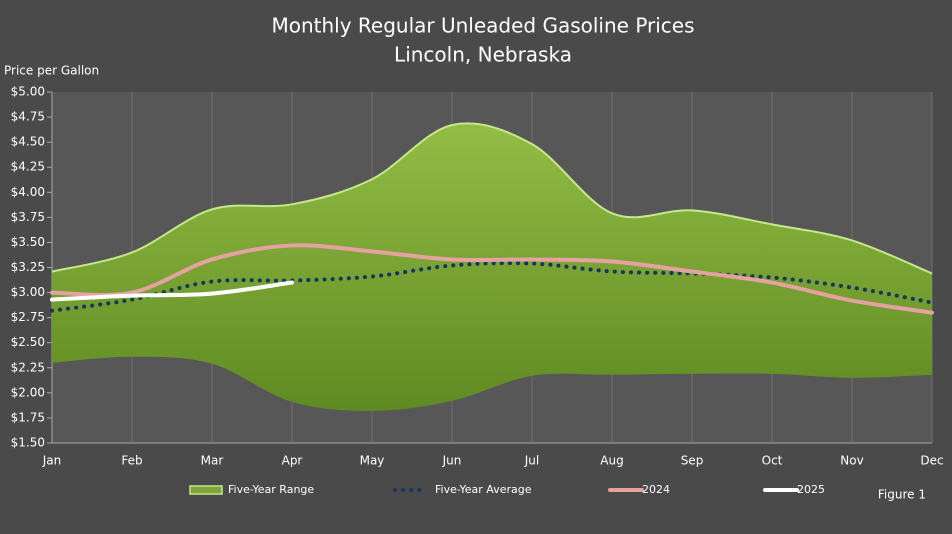  I want to click on y-tick-label: $4.00, so click(28, 192).